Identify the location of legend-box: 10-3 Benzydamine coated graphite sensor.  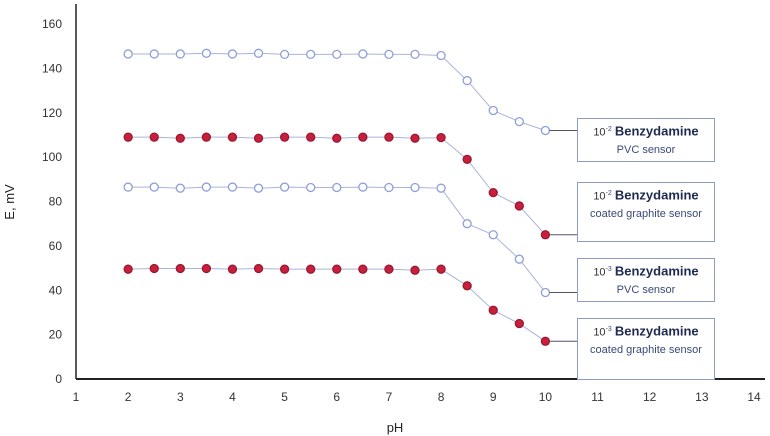
(646, 349).